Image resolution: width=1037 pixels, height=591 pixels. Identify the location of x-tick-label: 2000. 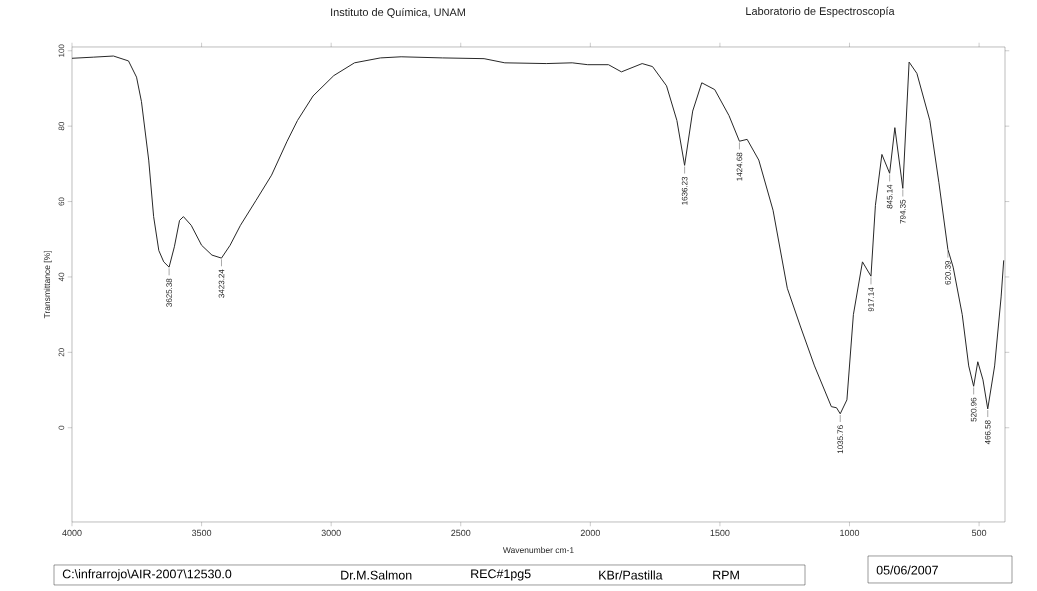
(590, 533).